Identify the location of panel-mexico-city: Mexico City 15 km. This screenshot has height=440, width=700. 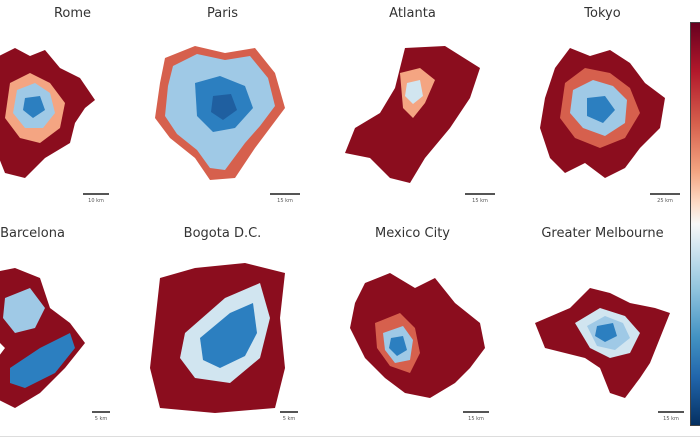
(412, 330).